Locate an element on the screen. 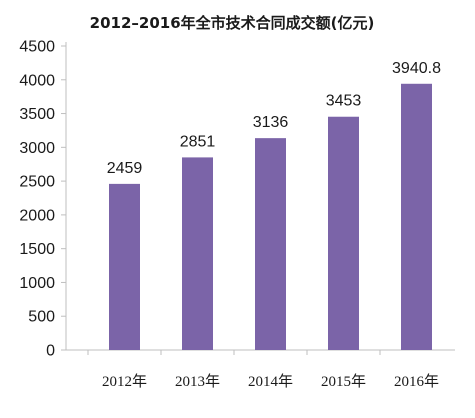  chart-title: 2012–2016年全市技术合同成交额(亿元) is located at coordinates (232, 23).